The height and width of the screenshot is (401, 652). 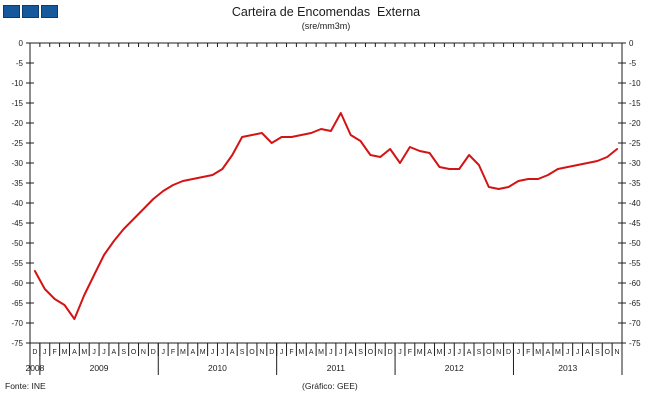 What do you see at coordinates (17, 143) in the screenshot?
I see `y-axis-label-left: -25` at bounding box center [17, 143].